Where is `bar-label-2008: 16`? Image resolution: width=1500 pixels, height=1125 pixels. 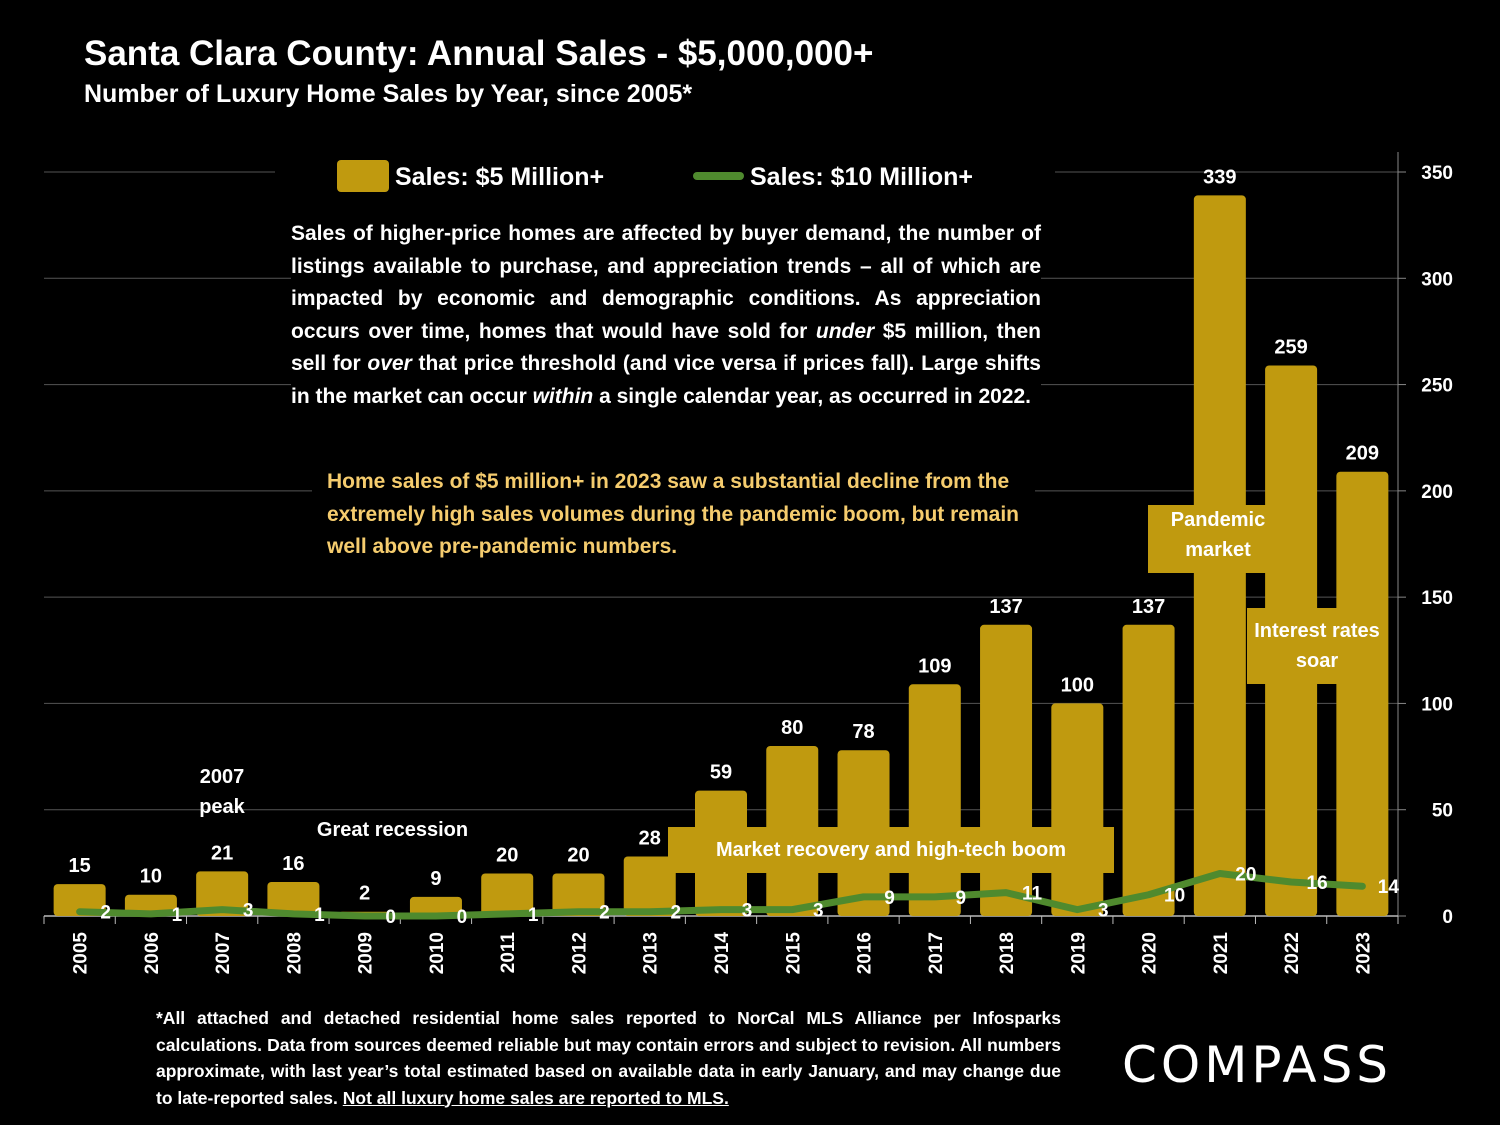
bar-label-2008: 16 is located at coordinates (293, 864).